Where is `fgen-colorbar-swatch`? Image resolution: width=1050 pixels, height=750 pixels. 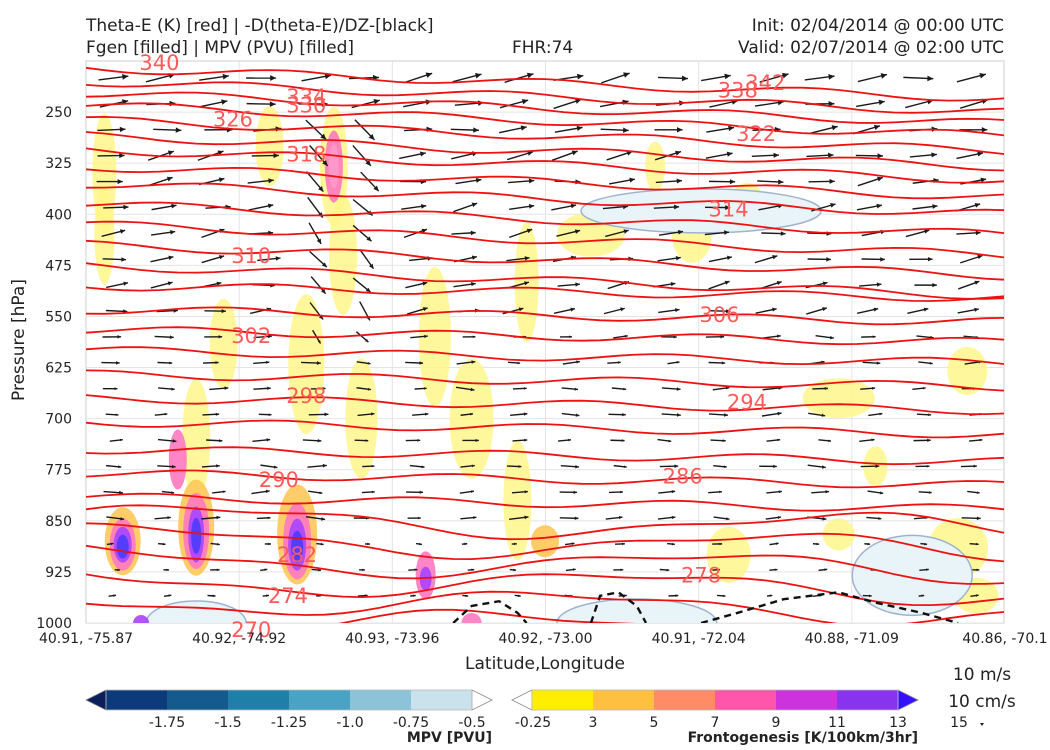 fgen-colorbar-swatch is located at coordinates (868, 700).